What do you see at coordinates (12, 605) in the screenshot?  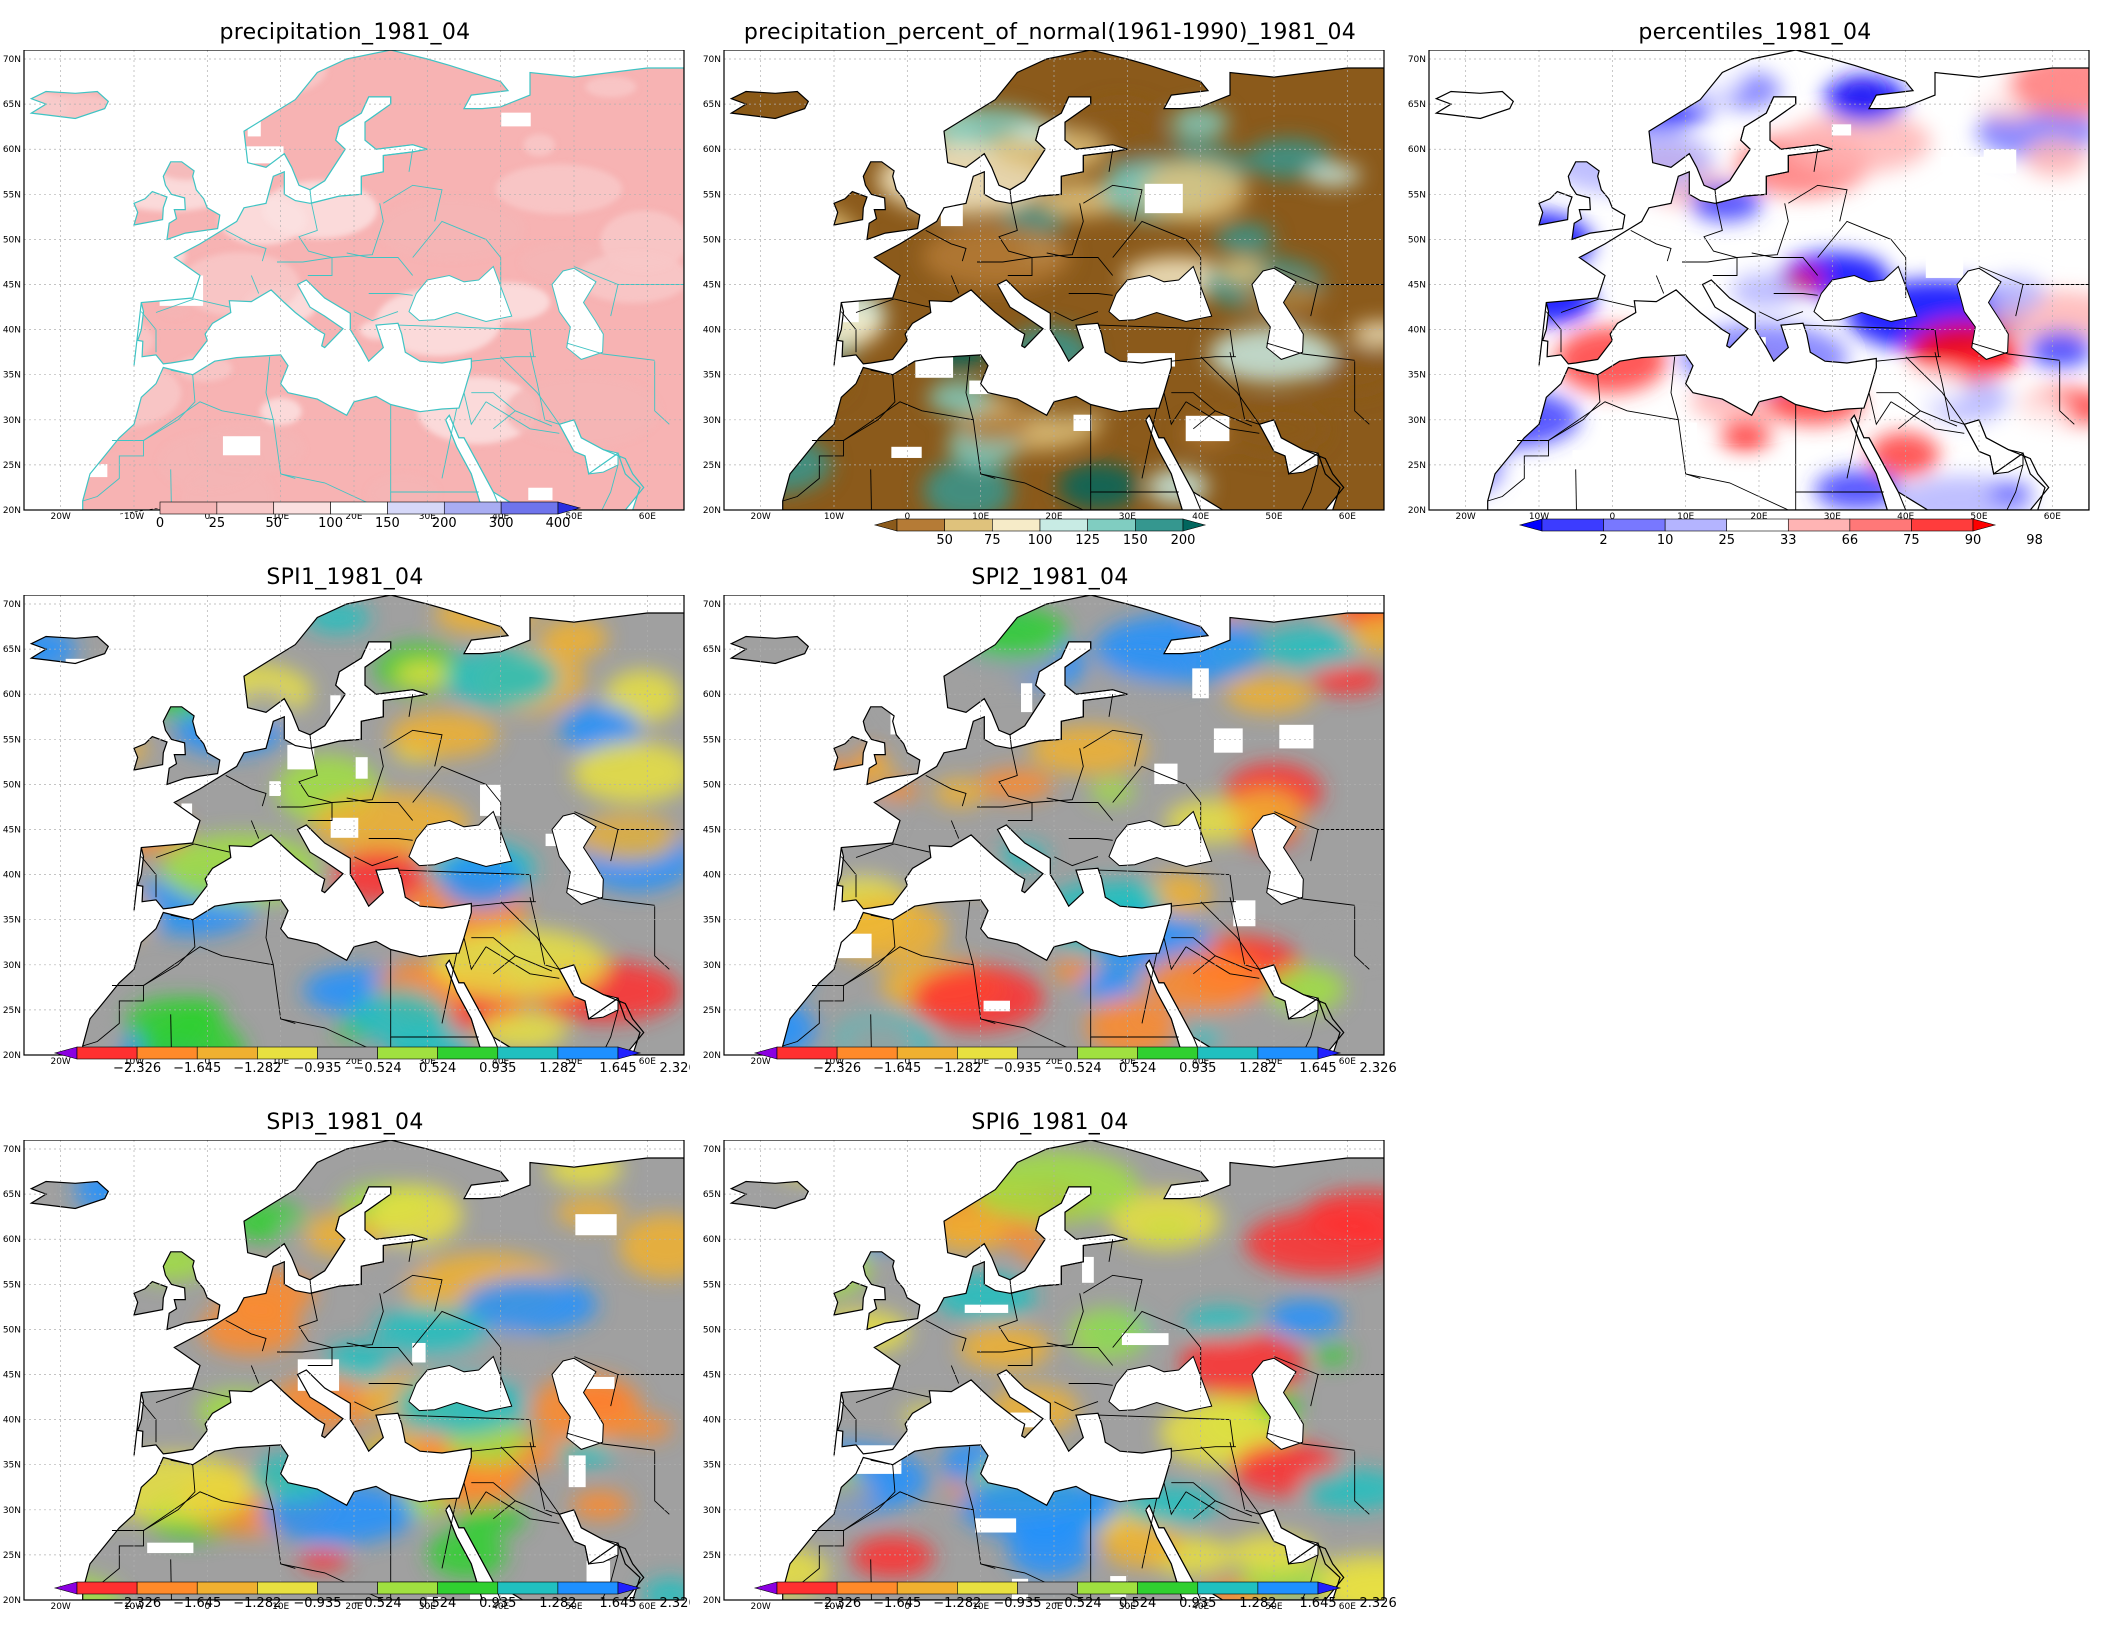 I see `lat-tick-label: 70N` at bounding box center [12, 605].